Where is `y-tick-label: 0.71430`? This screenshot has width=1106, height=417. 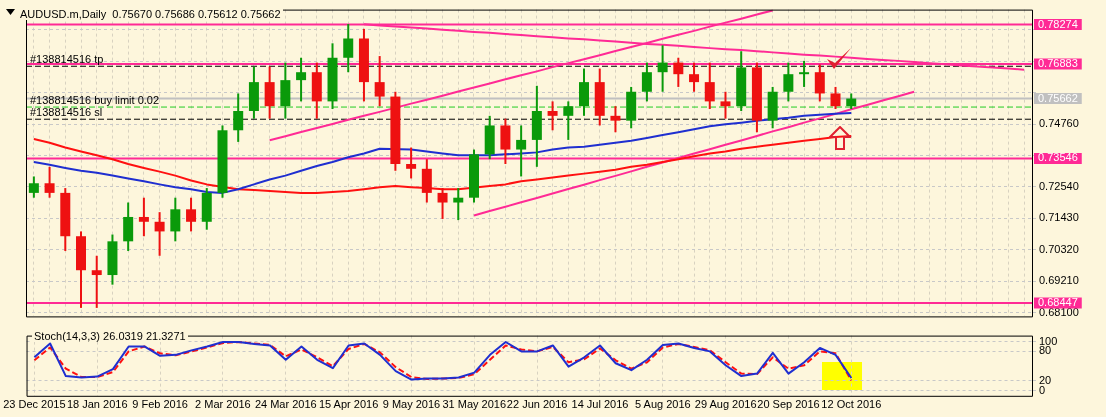
y-tick-label: 0.71430 is located at coordinates (1059, 217).